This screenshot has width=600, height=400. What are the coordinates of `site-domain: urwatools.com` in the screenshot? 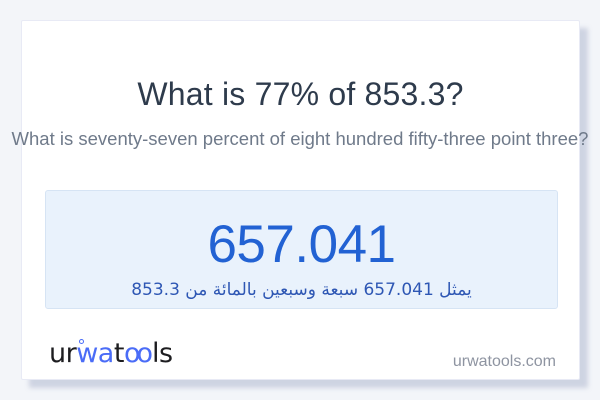 It's located at (504, 361).